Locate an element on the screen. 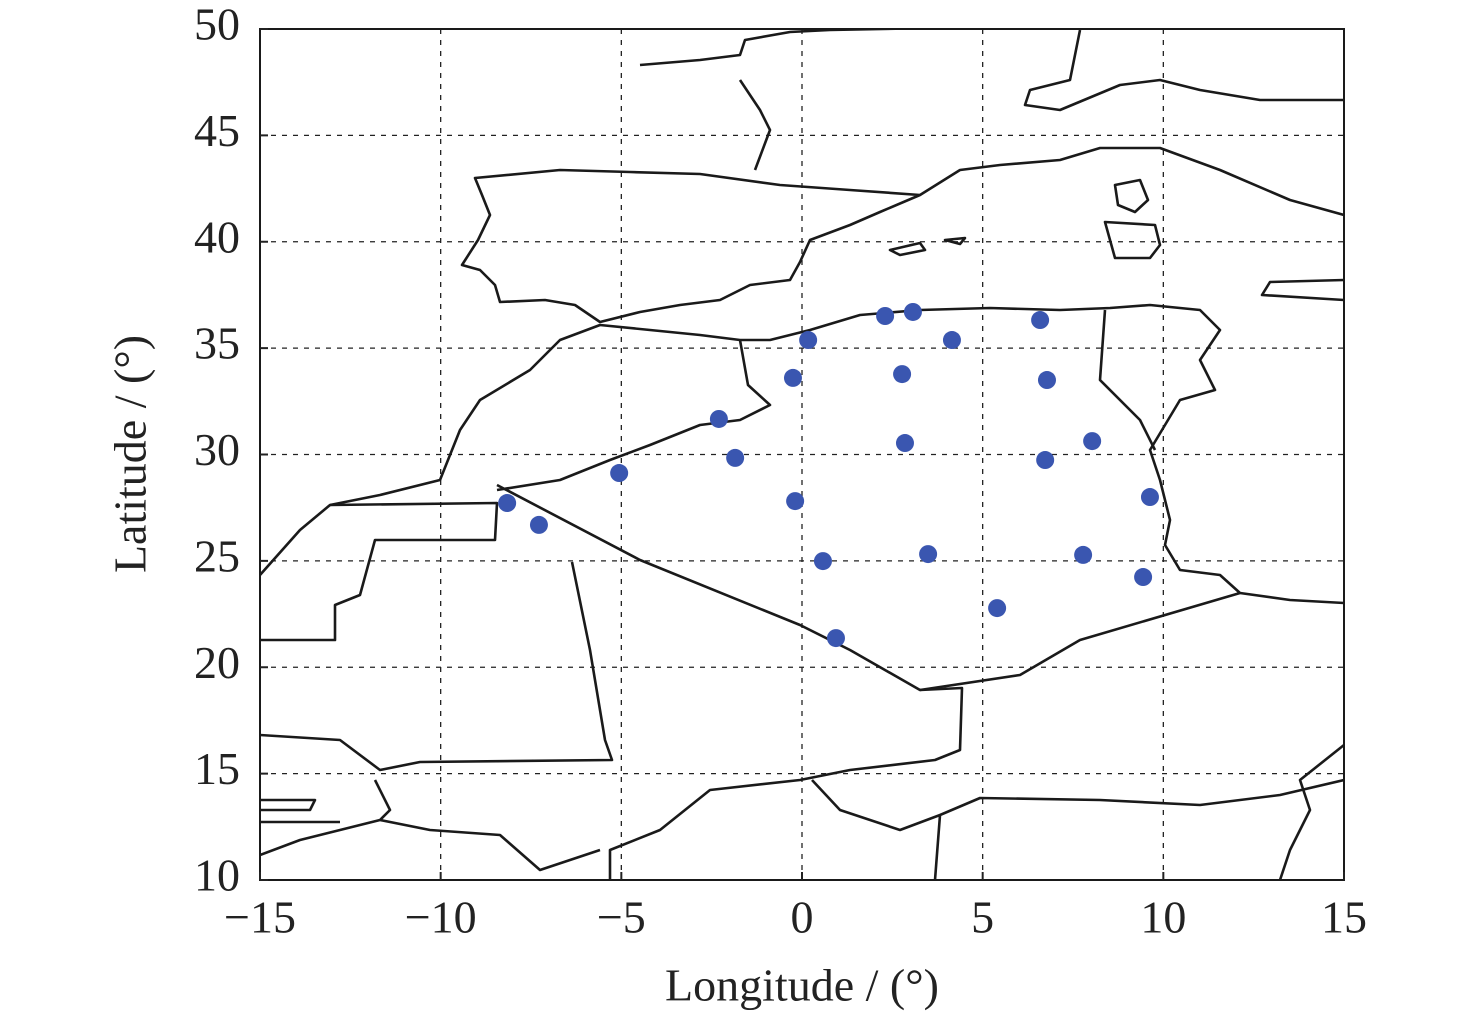 Image resolution: width=1476 pixels, height=1029 pixels. x-tick-label: 0 is located at coordinates (802, 917).